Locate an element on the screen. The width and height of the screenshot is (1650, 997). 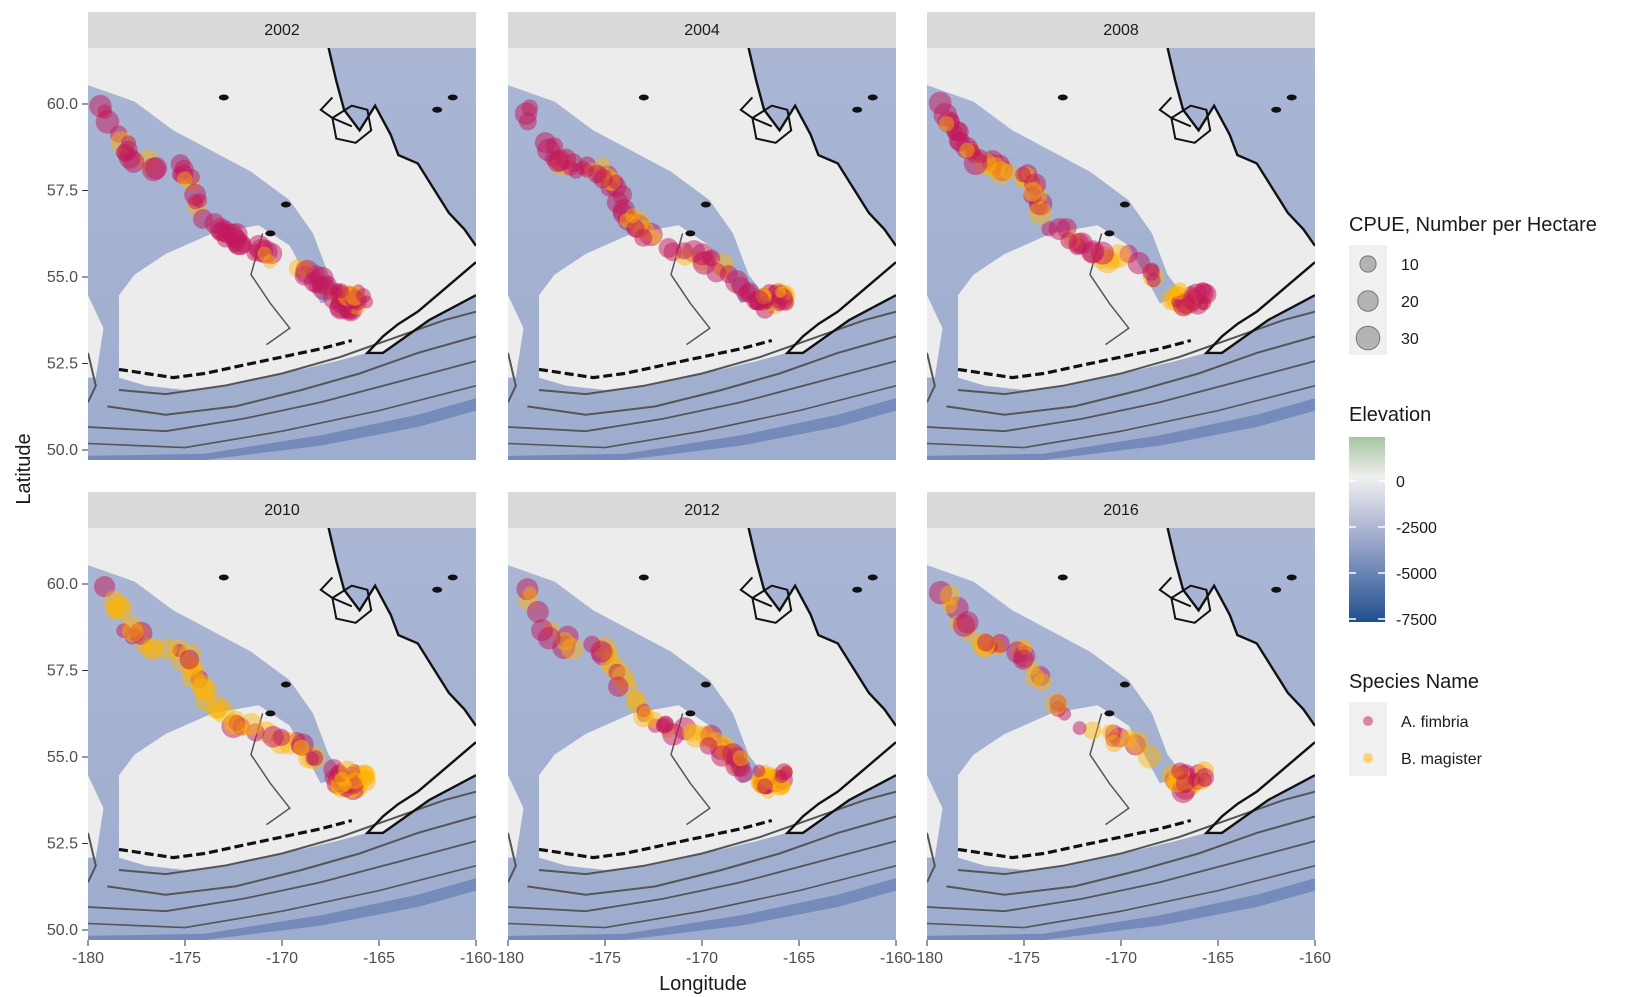
species-legend-keys-bg is located at coordinates (1368, 739).